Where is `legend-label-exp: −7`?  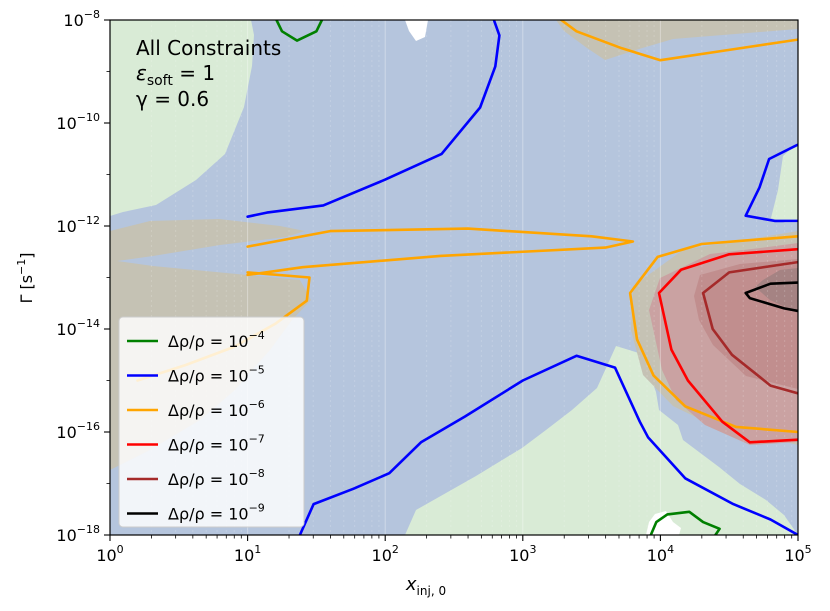 legend-label-exp: −7 is located at coordinates (257, 439).